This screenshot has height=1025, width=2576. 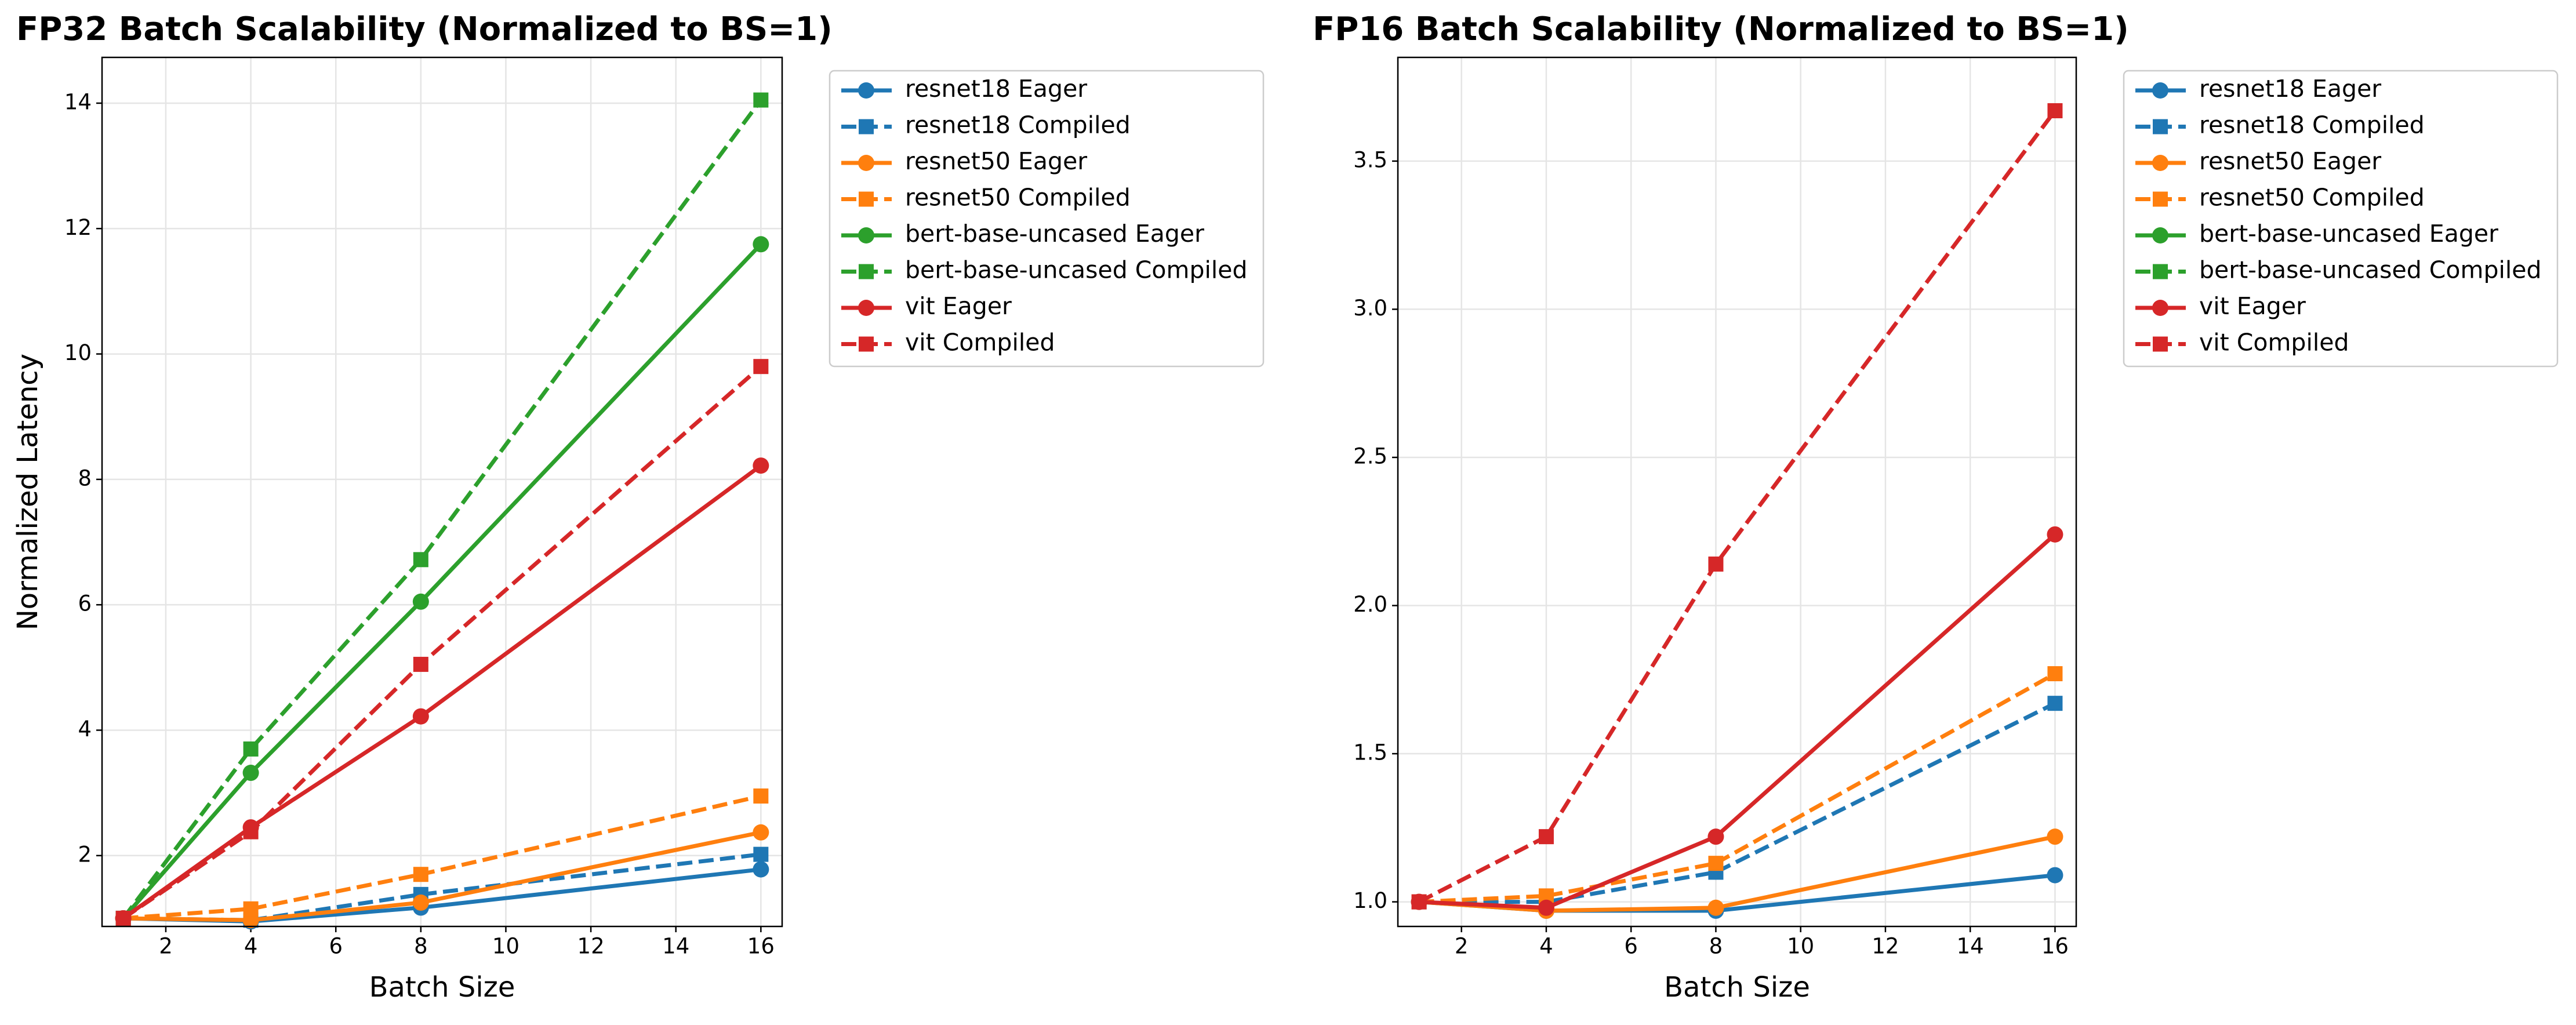 I want to click on y-tick-label: 2, so click(x=85, y=855).